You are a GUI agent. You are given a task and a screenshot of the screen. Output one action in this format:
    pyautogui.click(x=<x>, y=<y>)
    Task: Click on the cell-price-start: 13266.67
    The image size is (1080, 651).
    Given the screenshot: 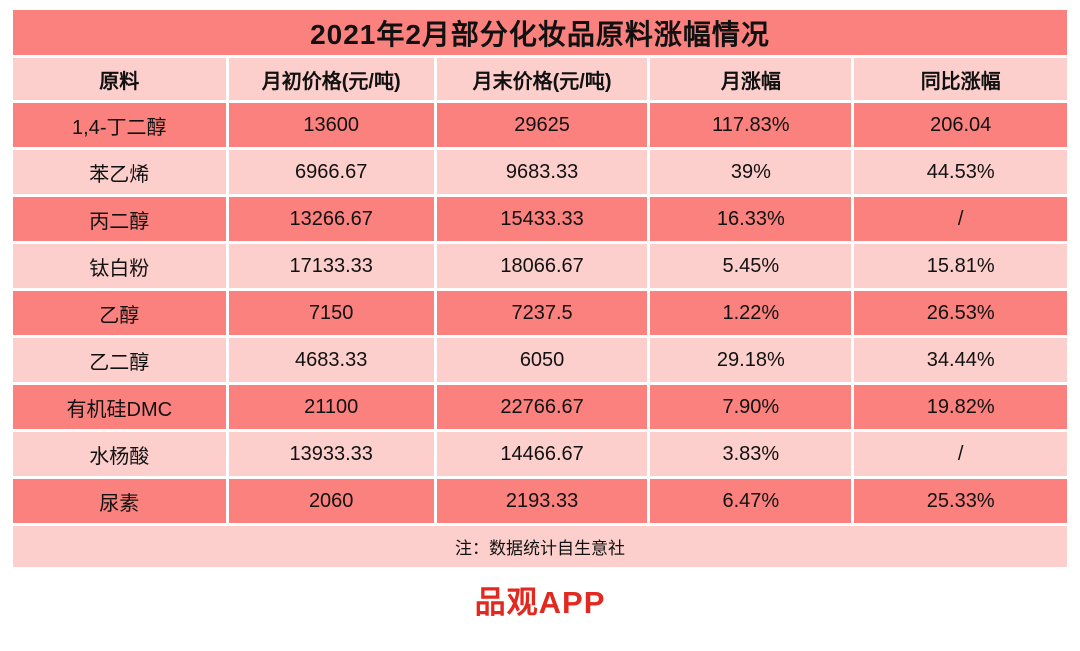 What is the action you would take?
    pyautogui.click(x=331, y=219)
    